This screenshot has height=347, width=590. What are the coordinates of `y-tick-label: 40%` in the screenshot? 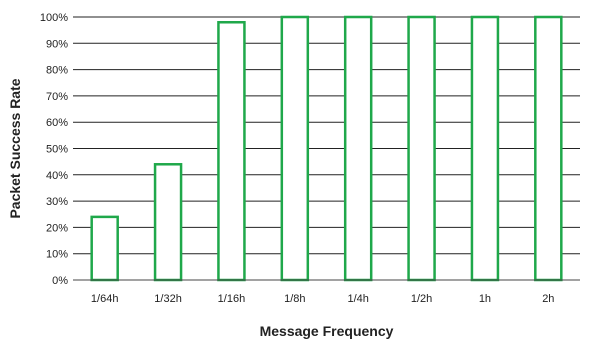 It's located at (57, 176).